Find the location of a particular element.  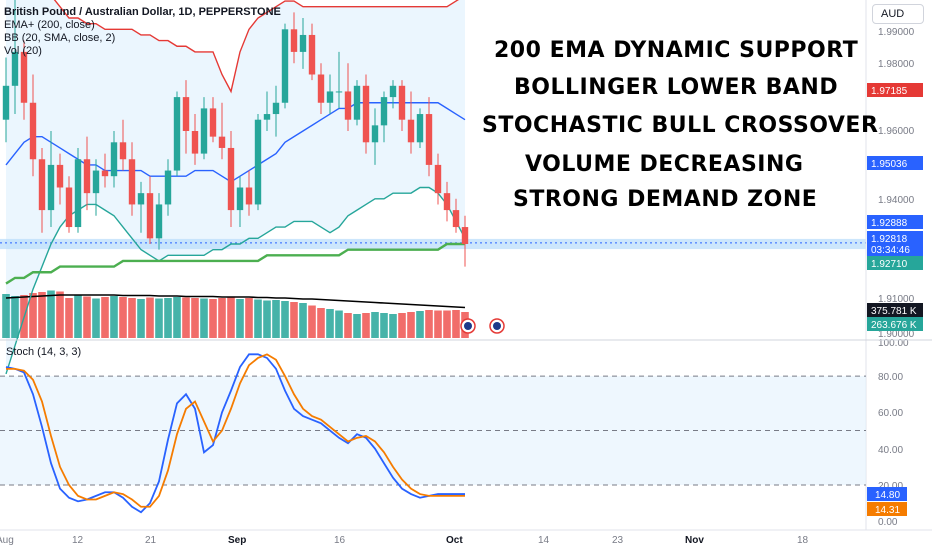

bb-legend: BB (20, SMA, close, 2) is located at coordinates (60, 38).